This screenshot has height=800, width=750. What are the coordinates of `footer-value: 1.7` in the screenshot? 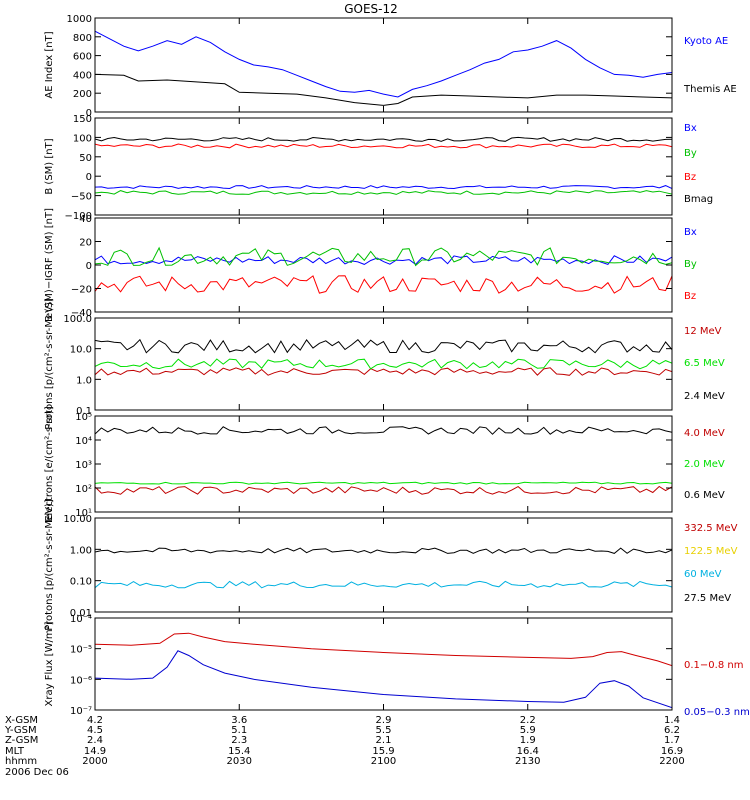 It's located at (672, 740).